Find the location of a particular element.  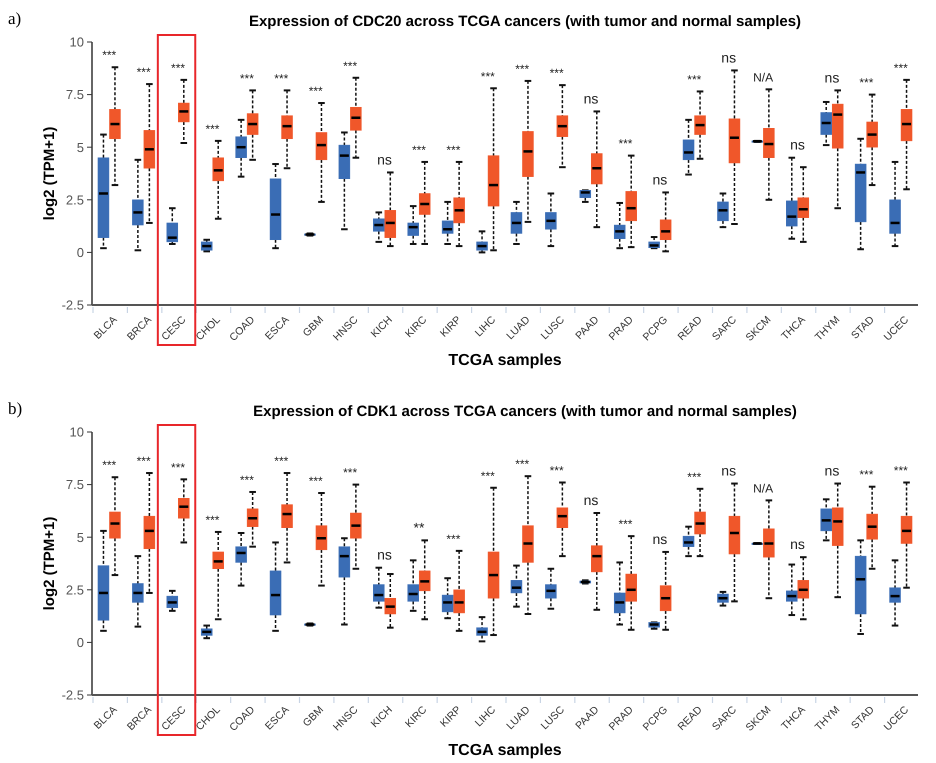

text: b) is located at coordinates (15, 408).